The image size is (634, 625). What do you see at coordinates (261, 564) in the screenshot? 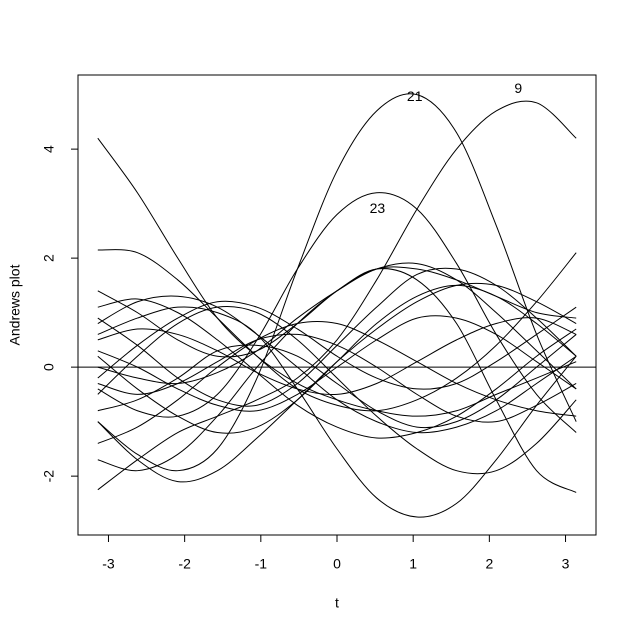
I see `x-tick-label: -1` at bounding box center [261, 564].